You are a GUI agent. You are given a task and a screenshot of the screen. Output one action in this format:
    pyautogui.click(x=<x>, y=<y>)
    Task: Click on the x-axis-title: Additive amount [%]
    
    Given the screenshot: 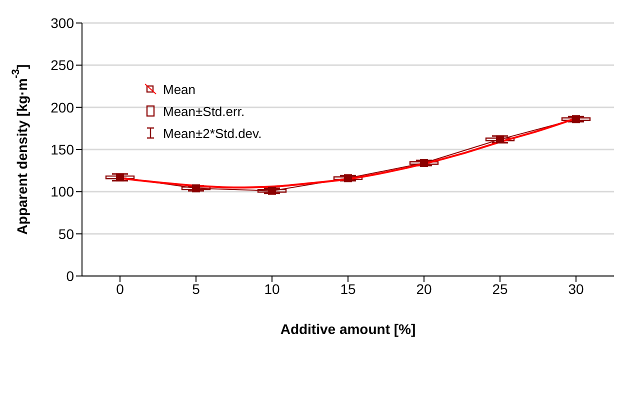 What is the action you would take?
    pyautogui.click(x=348, y=329)
    